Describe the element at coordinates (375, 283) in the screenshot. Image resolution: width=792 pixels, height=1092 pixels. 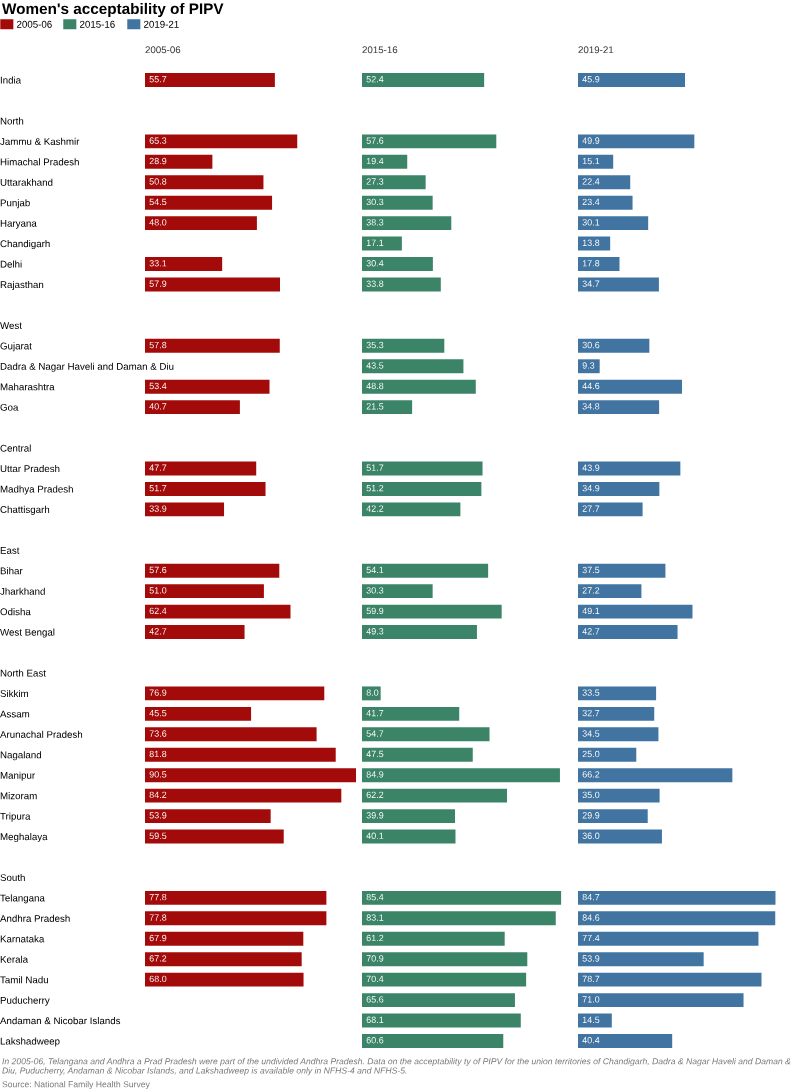
I see `data-label: 33.8` at that location.